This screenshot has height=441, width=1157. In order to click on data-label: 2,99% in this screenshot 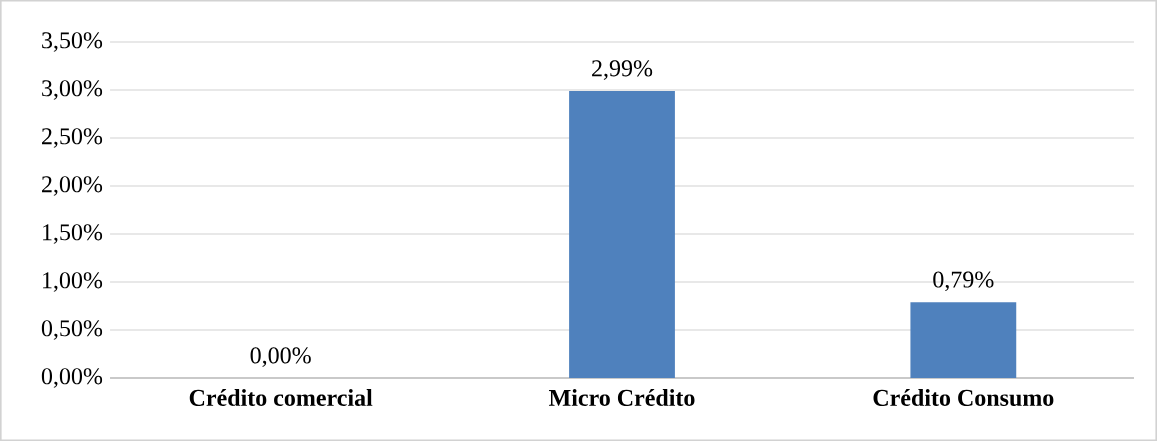, I will do `click(622, 70)`.